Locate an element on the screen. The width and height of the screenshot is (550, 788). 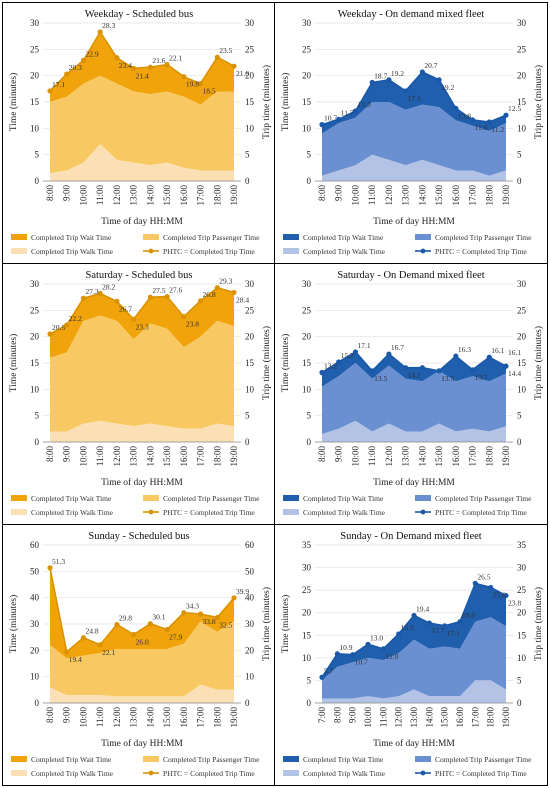
y-tick-label-left: 35 is located at coordinates (307, 545).